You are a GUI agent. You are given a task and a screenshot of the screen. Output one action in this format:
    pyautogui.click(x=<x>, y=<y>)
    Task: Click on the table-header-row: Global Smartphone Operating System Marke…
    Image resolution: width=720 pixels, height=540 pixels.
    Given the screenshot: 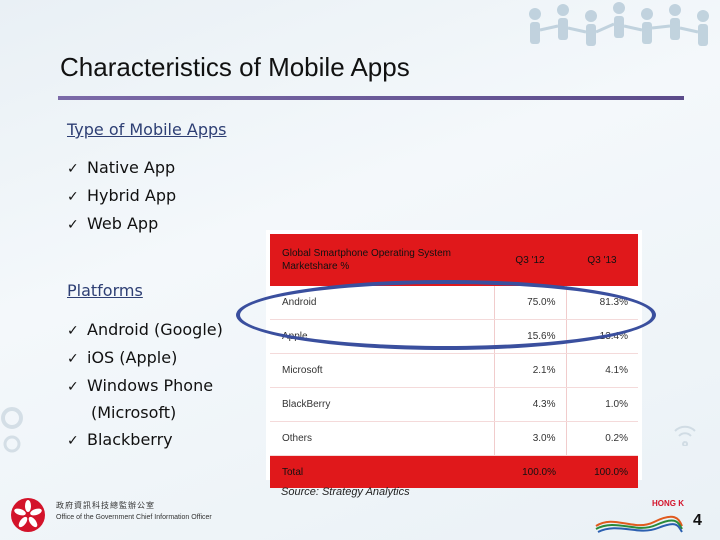 What is the action you would take?
    pyautogui.click(x=454, y=260)
    